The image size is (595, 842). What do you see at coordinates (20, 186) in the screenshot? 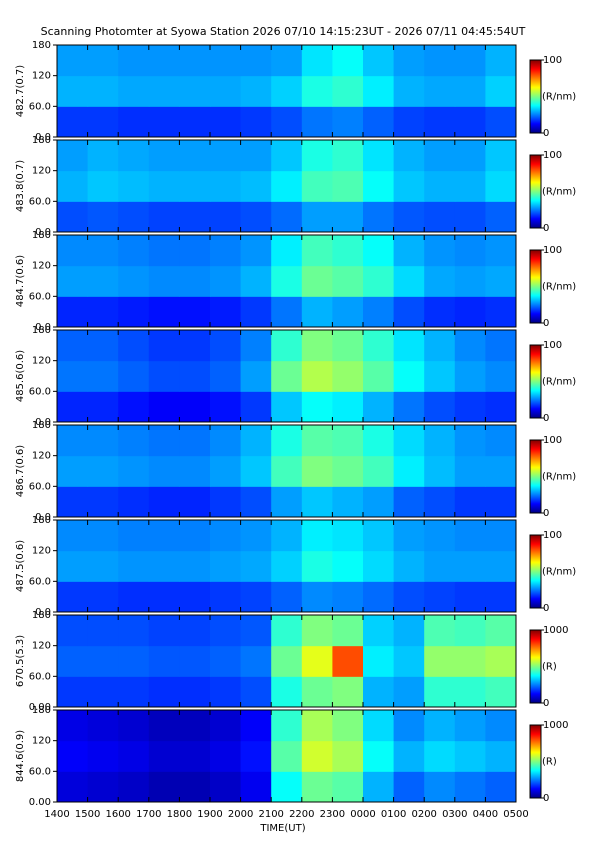
I see `y-axis-label: 483.8(0.7)` at bounding box center [20, 186].